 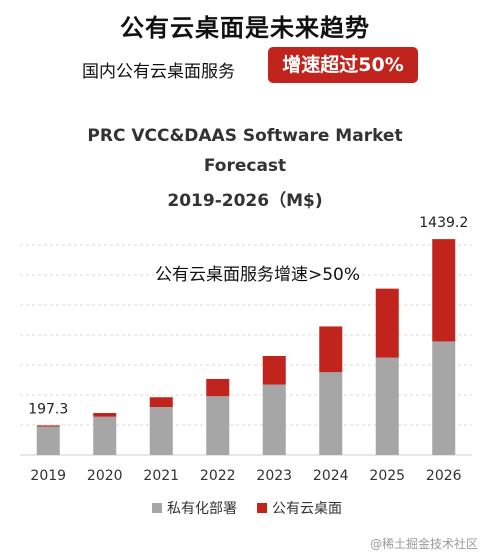 What do you see at coordinates (202, 509) in the screenshot?
I see `legend-label-0: 私有化部署` at bounding box center [202, 509].